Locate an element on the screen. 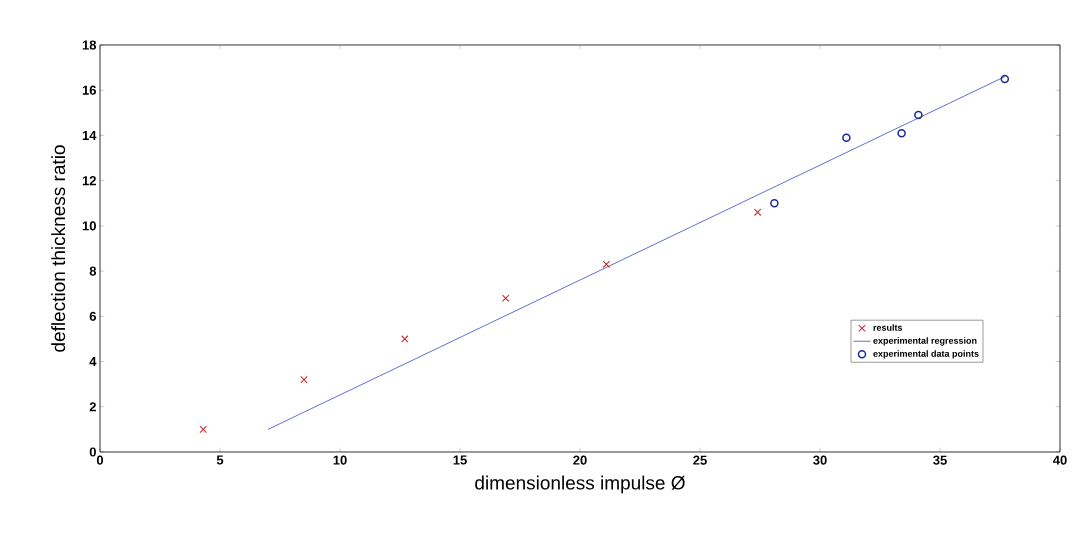  x-tick-label: 15 is located at coordinates (460, 460).